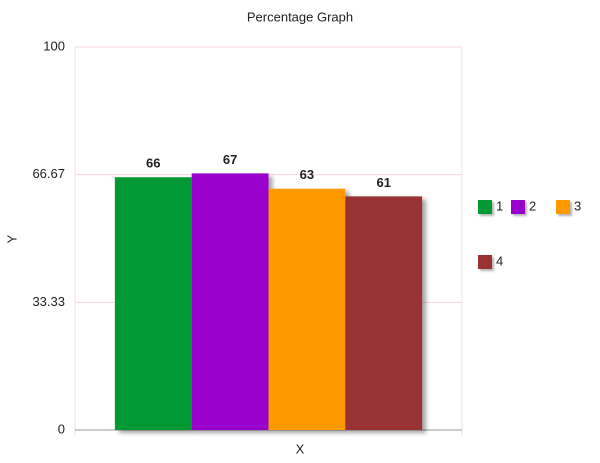  What do you see at coordinates (61, 428) in the screenshot?
I see `y-tick-label: 0` at bounding box center [61, 428].